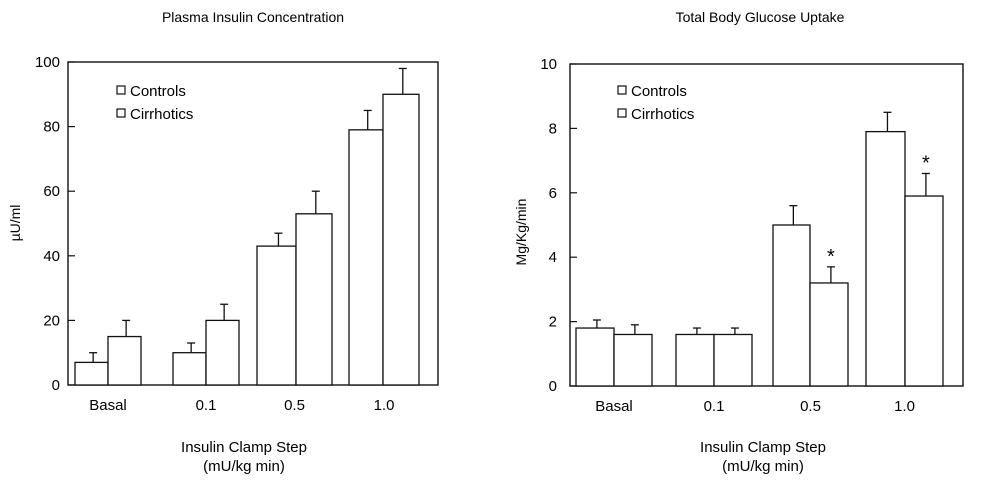 The image size is (983, 481). I want to click on y-axis-label: Mg/Kg/min, so click(521, 232).